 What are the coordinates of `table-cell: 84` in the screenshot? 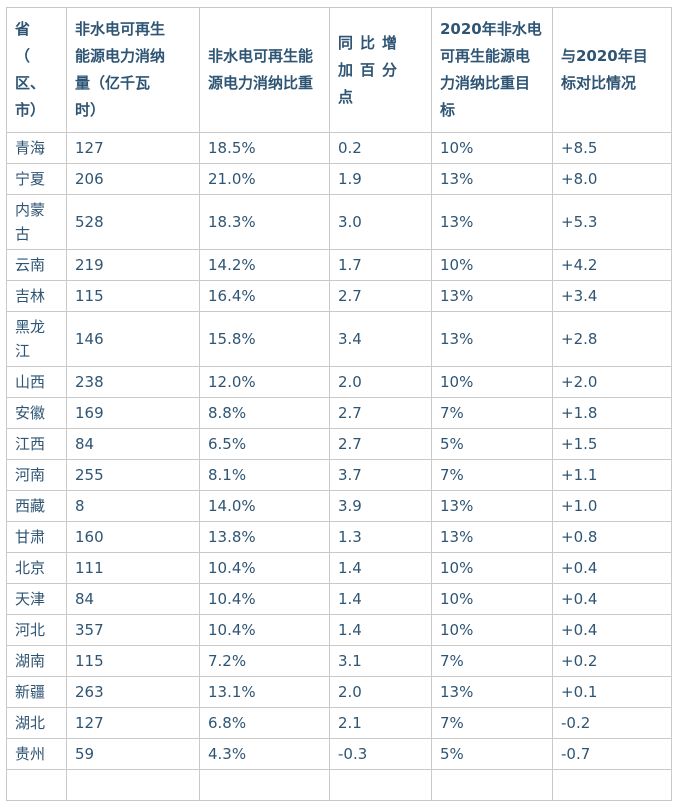 It's located at (133, 599).